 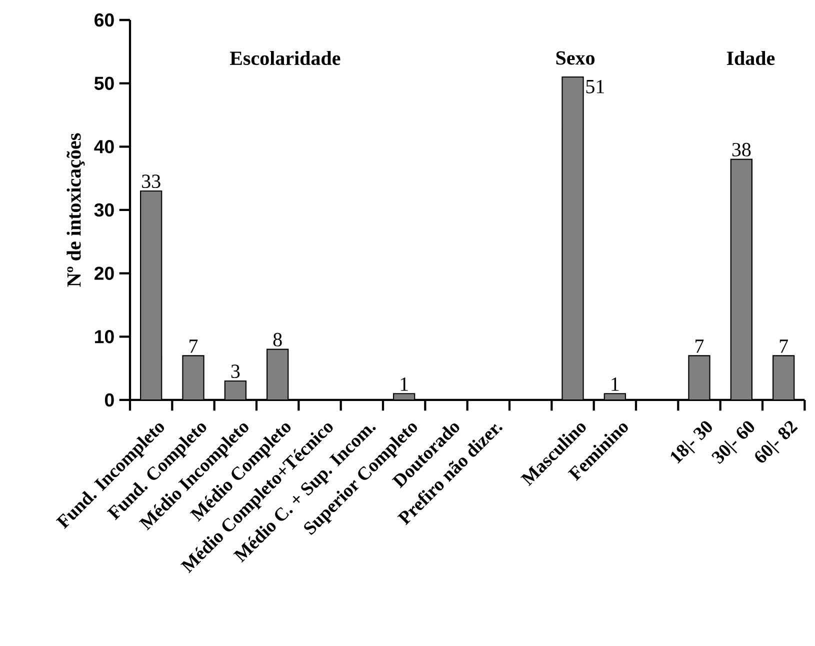 What do you see at coordinates (575, 58) in the screenshot?
I see `annotation: Sexo` at bounding box center [575, 58].